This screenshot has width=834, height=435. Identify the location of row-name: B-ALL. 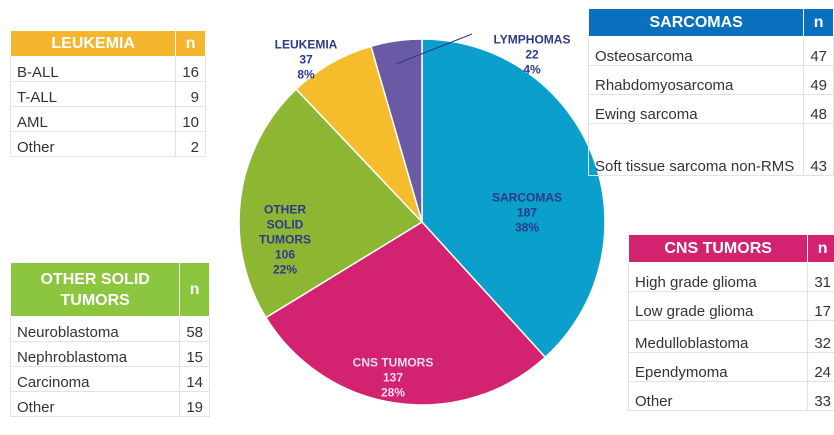
(93, 69).